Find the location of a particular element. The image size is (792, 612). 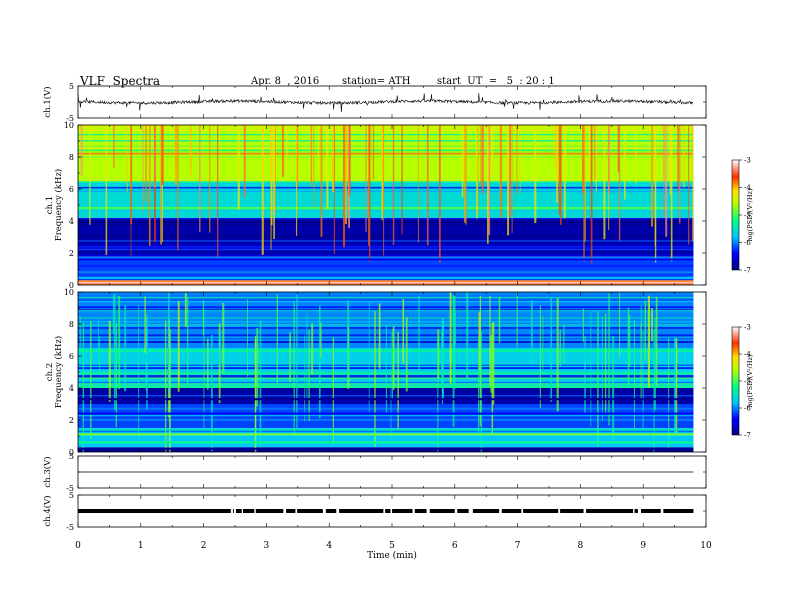

x-tick-label: 9 is located at coordinates (643, 546).